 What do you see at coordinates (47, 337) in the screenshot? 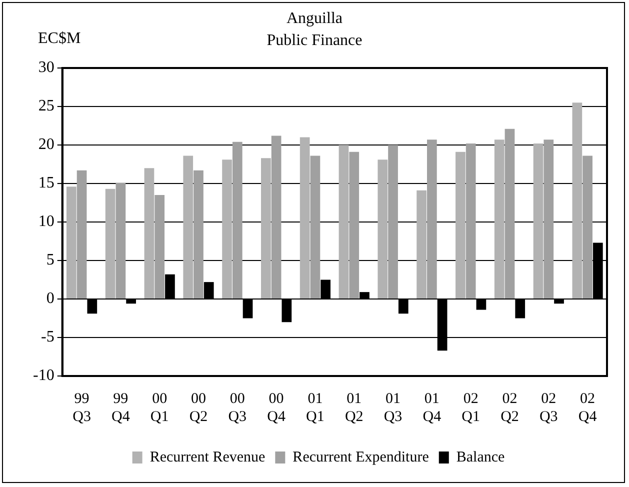
I see `y-tick-label: -5` at bounding box center [47, 337].